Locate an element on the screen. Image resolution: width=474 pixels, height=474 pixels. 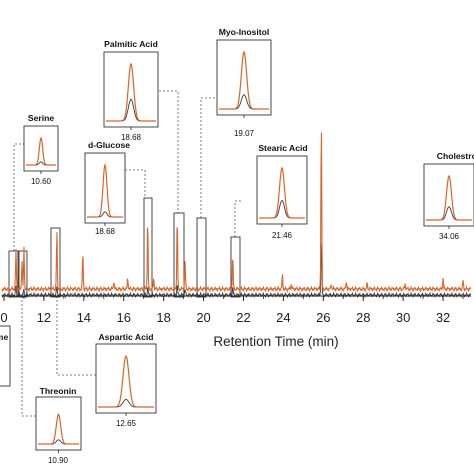
x-tick-label: 28 is located at coordinates (363, 317).